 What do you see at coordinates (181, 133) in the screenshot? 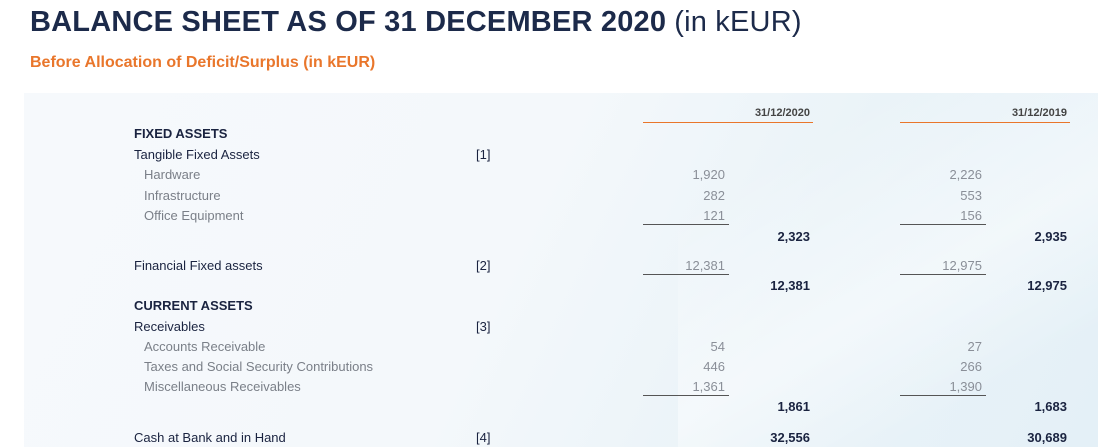
I see `section-fixed-assets: FIXED ASSETS` at bounding box center [181, 133].